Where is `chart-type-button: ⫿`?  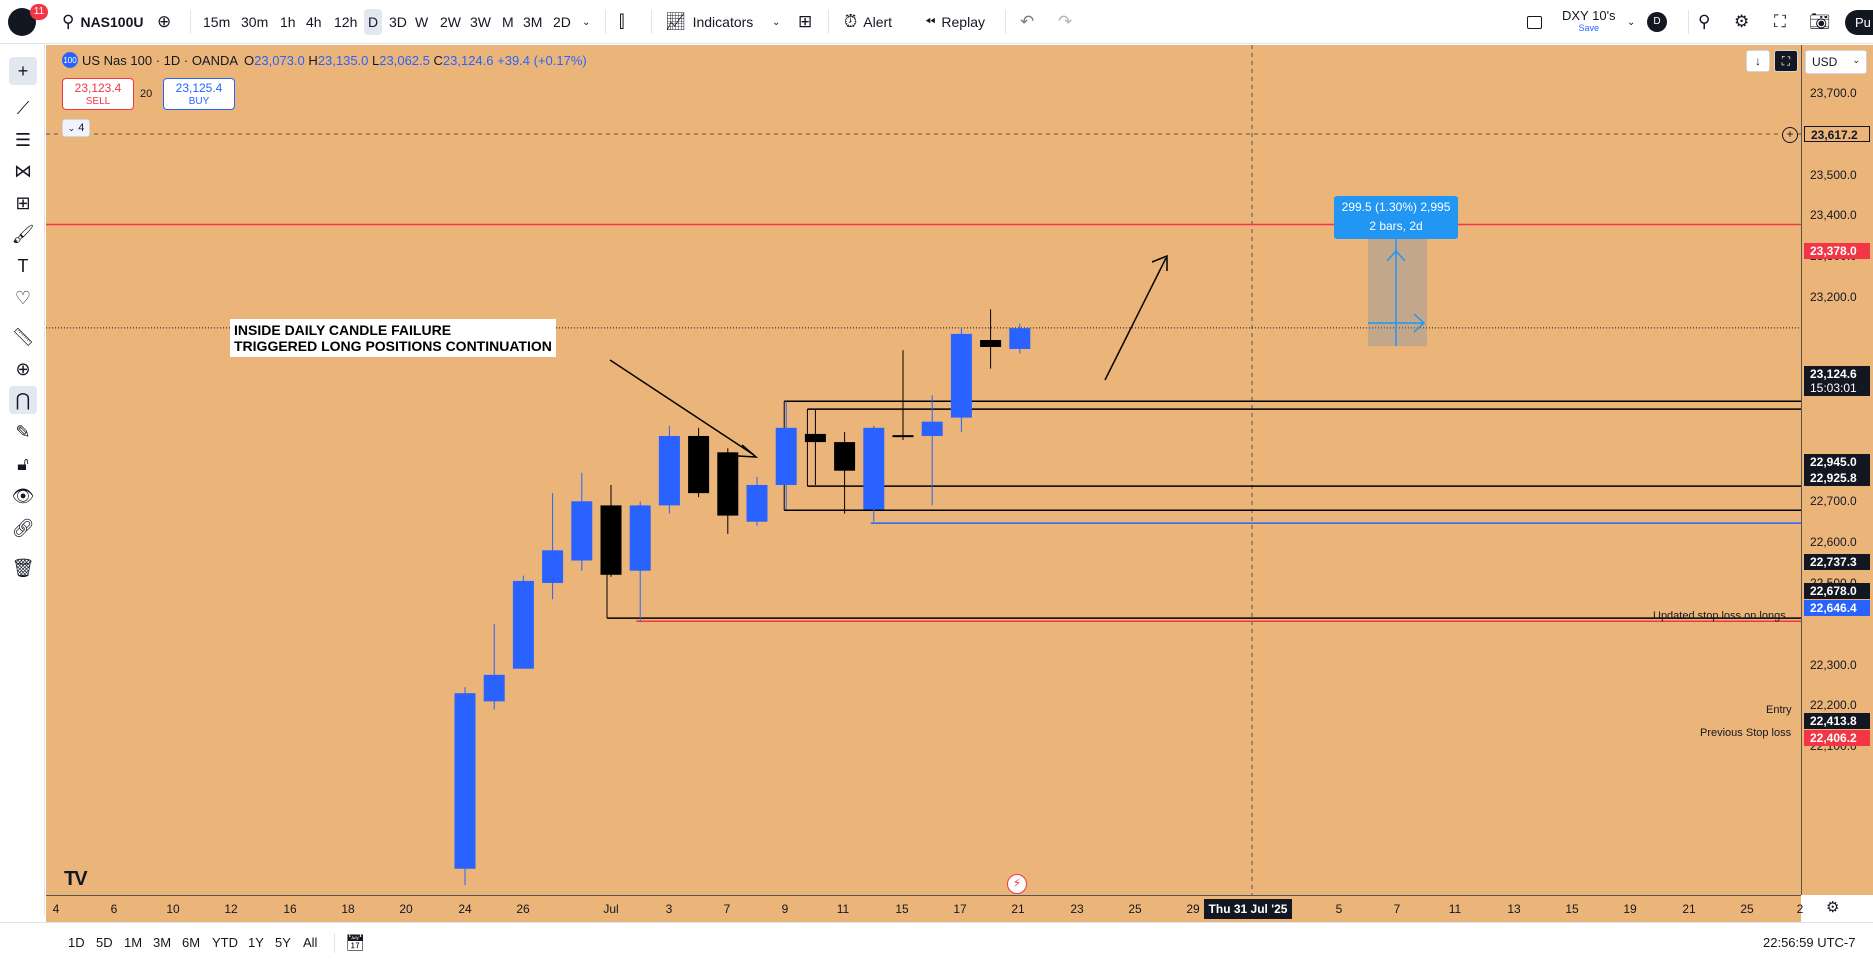 chart-type-button: ⫿ is located at coordinates (621, 22).